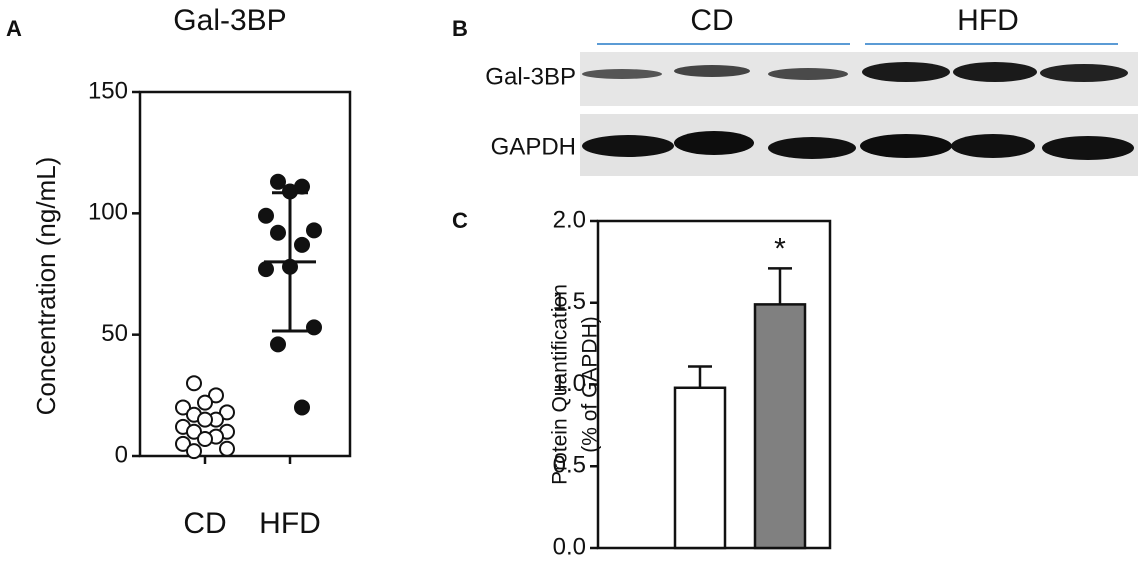  Describe the element at coordinates (780, 248) in the screenshot. I see `significance: *` at that location.